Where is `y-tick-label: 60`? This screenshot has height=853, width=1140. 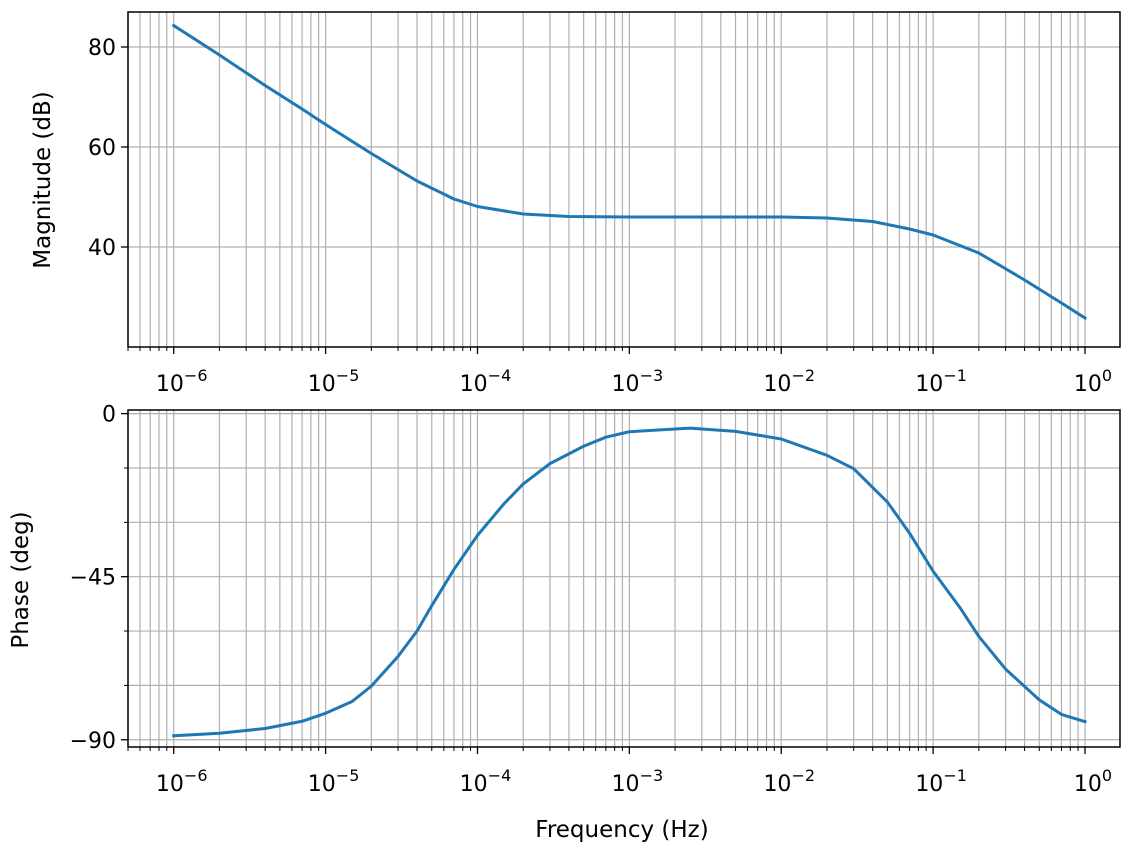
y-tick-label: 60 is located at coordinates (102, 148).